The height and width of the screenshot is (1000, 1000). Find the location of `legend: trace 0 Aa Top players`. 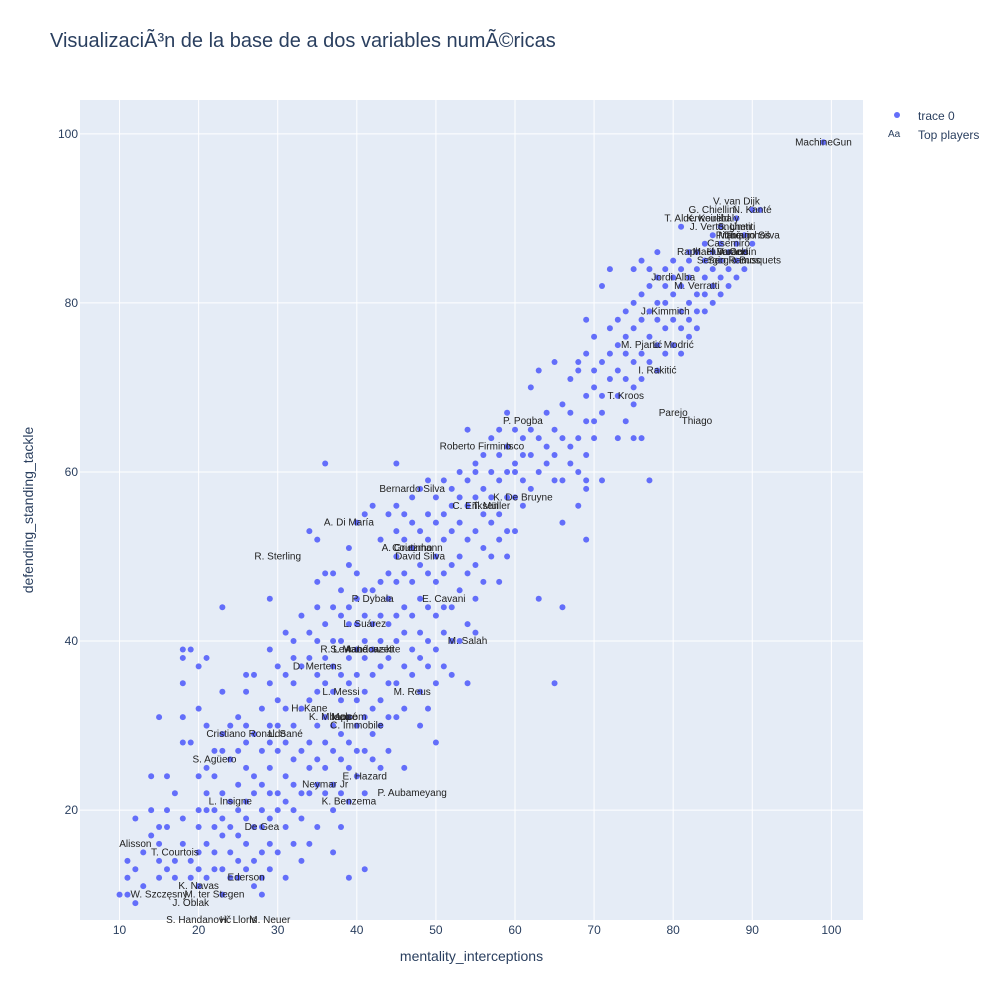

legend: trace 0 Aa Top players is located at coordinates (933, 125).